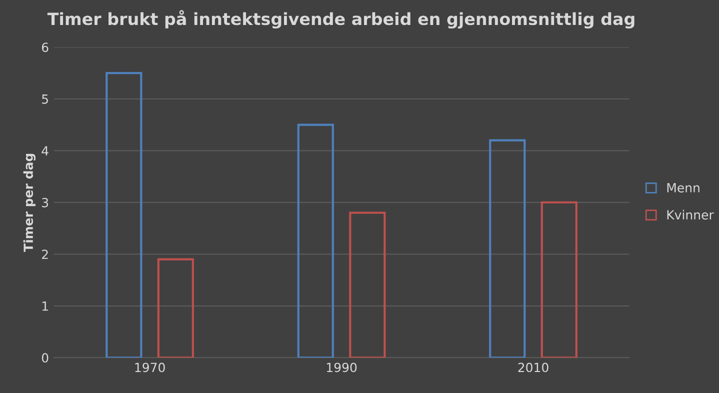  What do you see at coordinates (45, 99) in the screenshot?
I see `y-tick-label: 5` at bounding box center [45, 99].